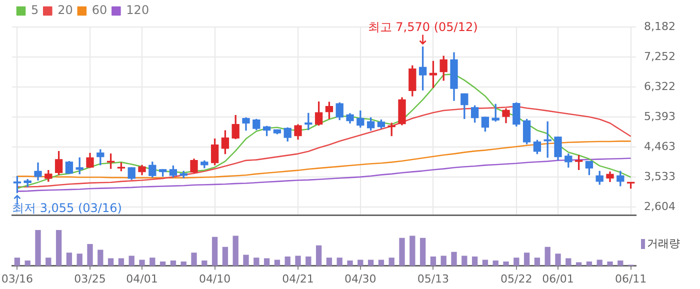 Image resolution: width=700 pixels, height=289 pixels. What do you see at coordinates (660, 26) in the screenshot?
I see `y-tick-label: 8,182` at bounding box center [660, 26].